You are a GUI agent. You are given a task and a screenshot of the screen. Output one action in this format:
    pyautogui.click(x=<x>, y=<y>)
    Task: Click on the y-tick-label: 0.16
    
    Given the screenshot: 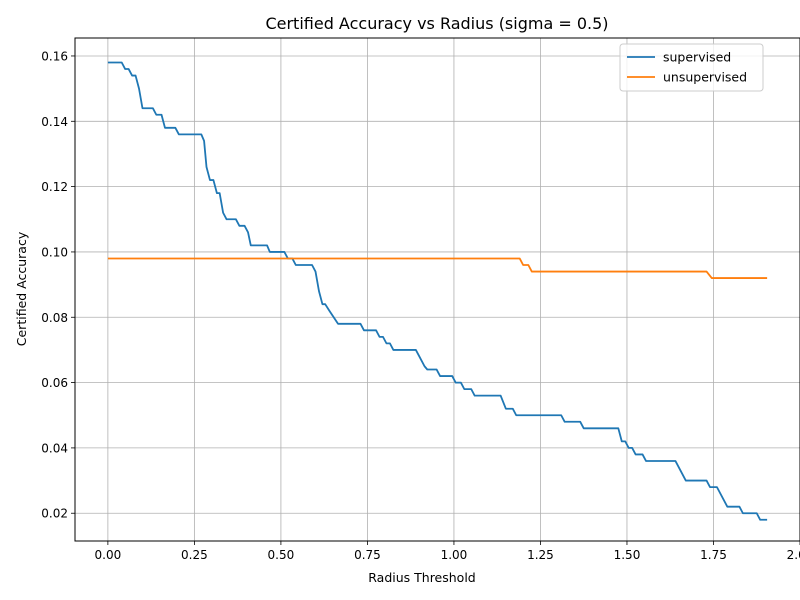 What is the action you would take?
    pyautogui.click(x=54, y=56)
    